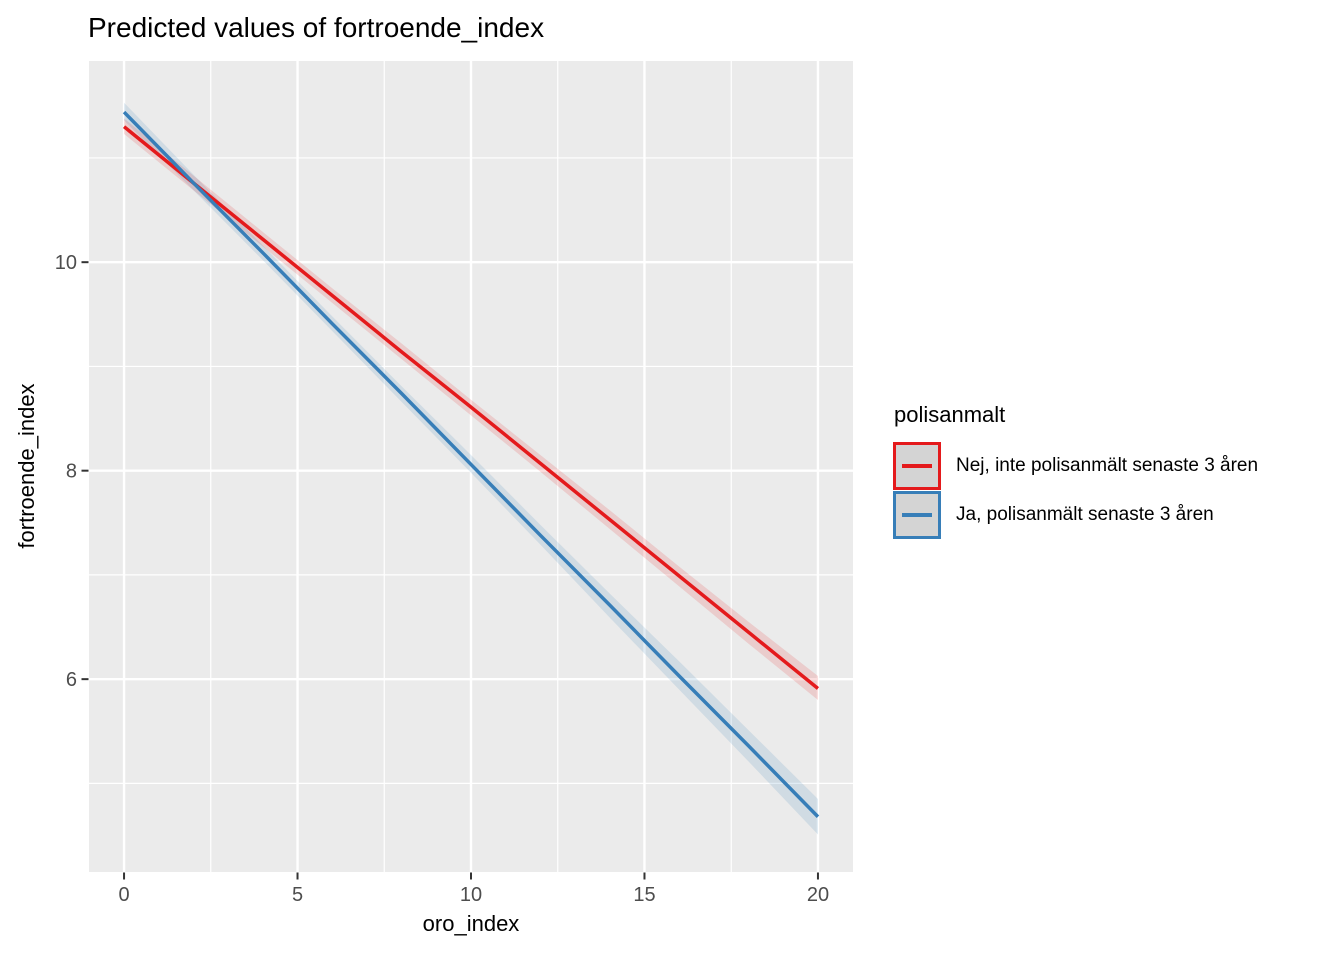  Describe the element at coordinates (471, 895) in the screenshot. I see `x-tick-label: 10` at that location.